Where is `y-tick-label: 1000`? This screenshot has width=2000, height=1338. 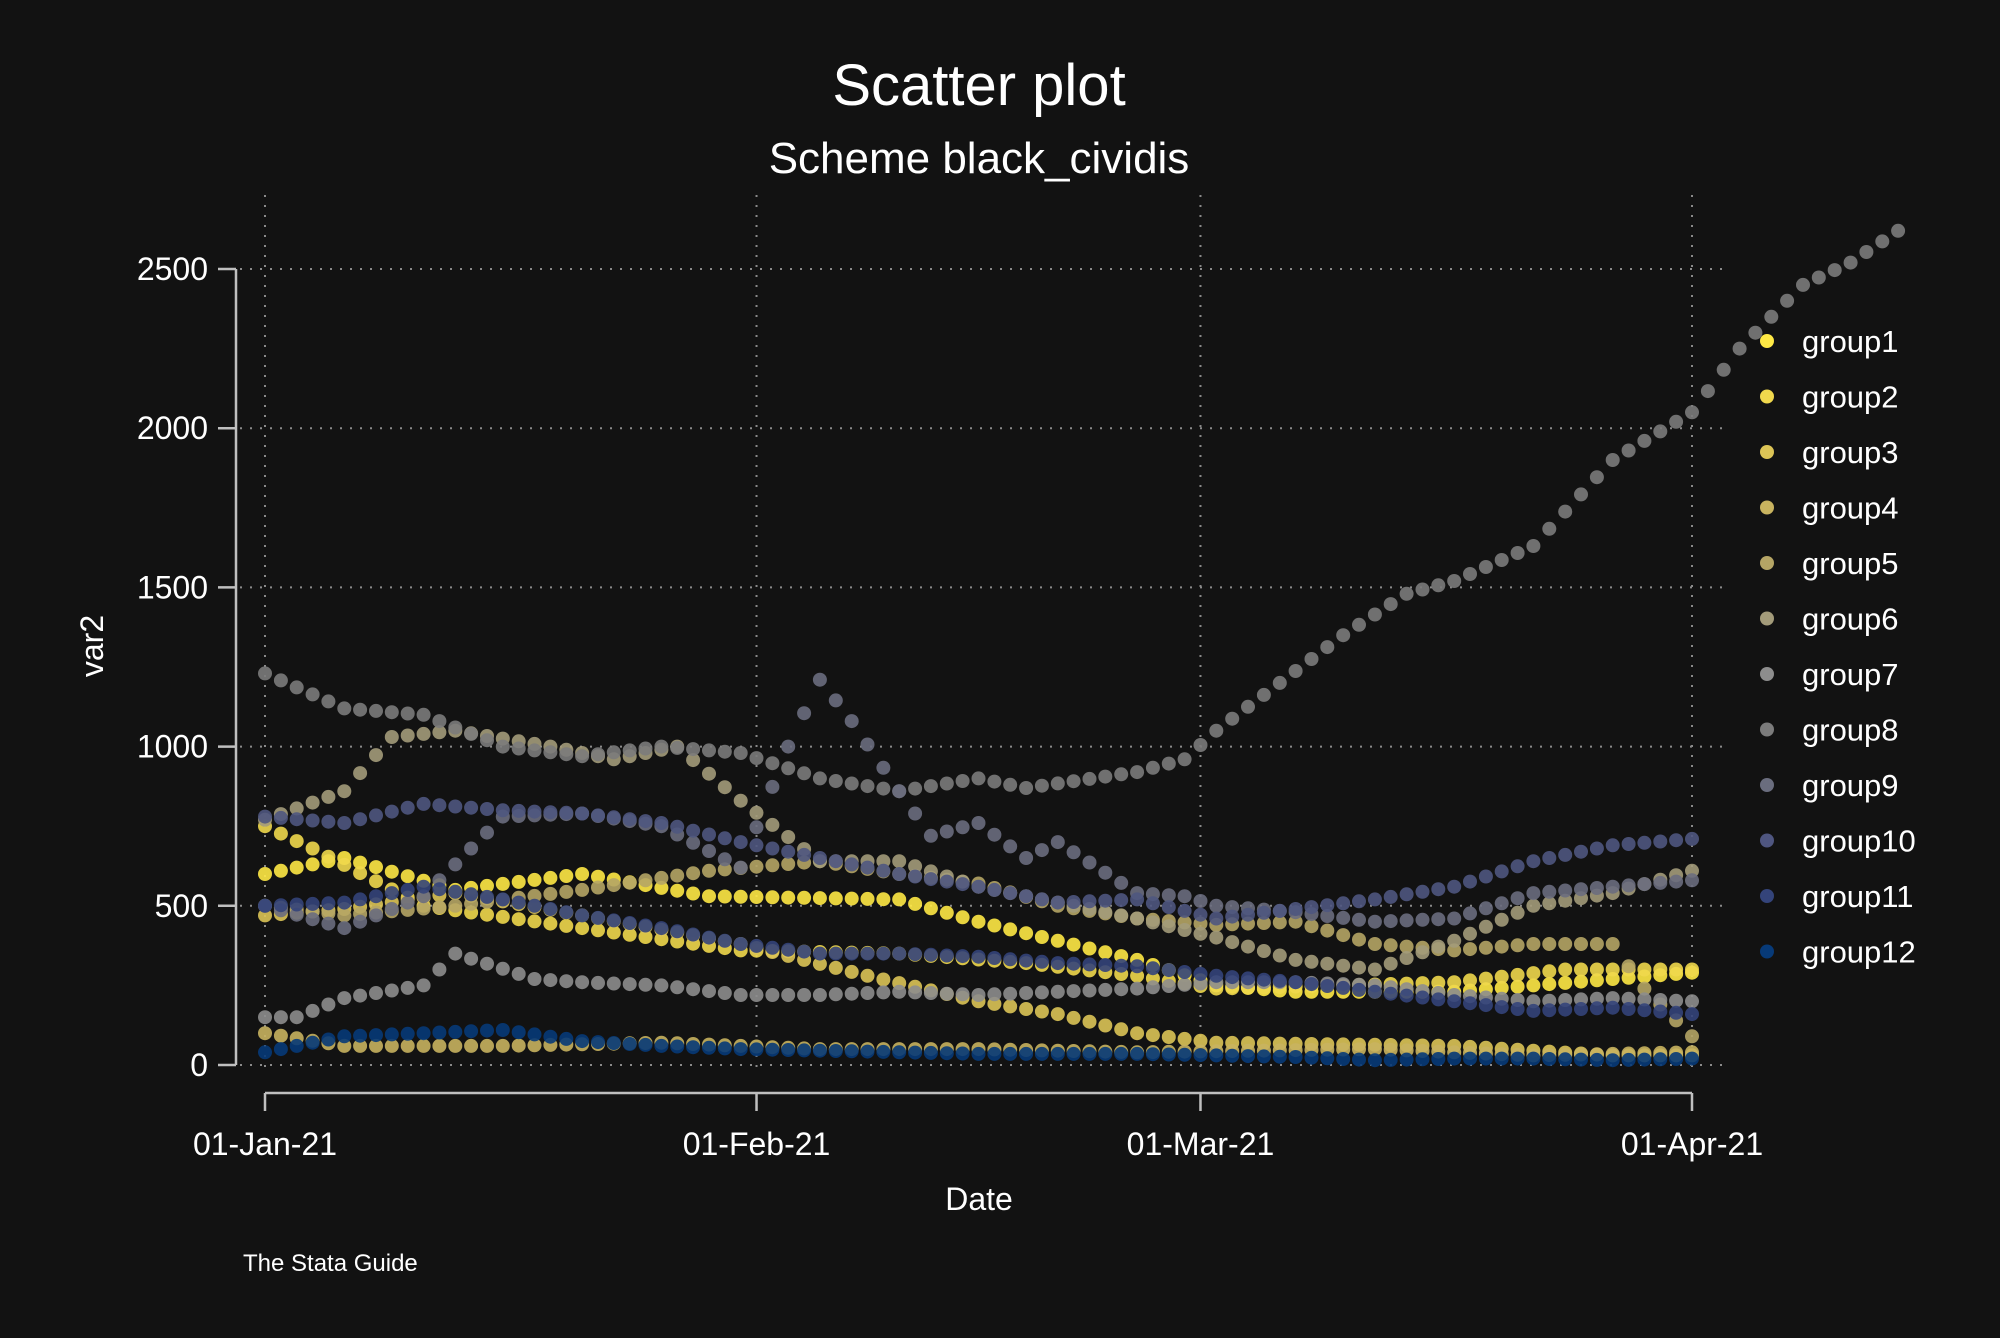 y-tick-label: 1000 is located at coordinates (172, 747).